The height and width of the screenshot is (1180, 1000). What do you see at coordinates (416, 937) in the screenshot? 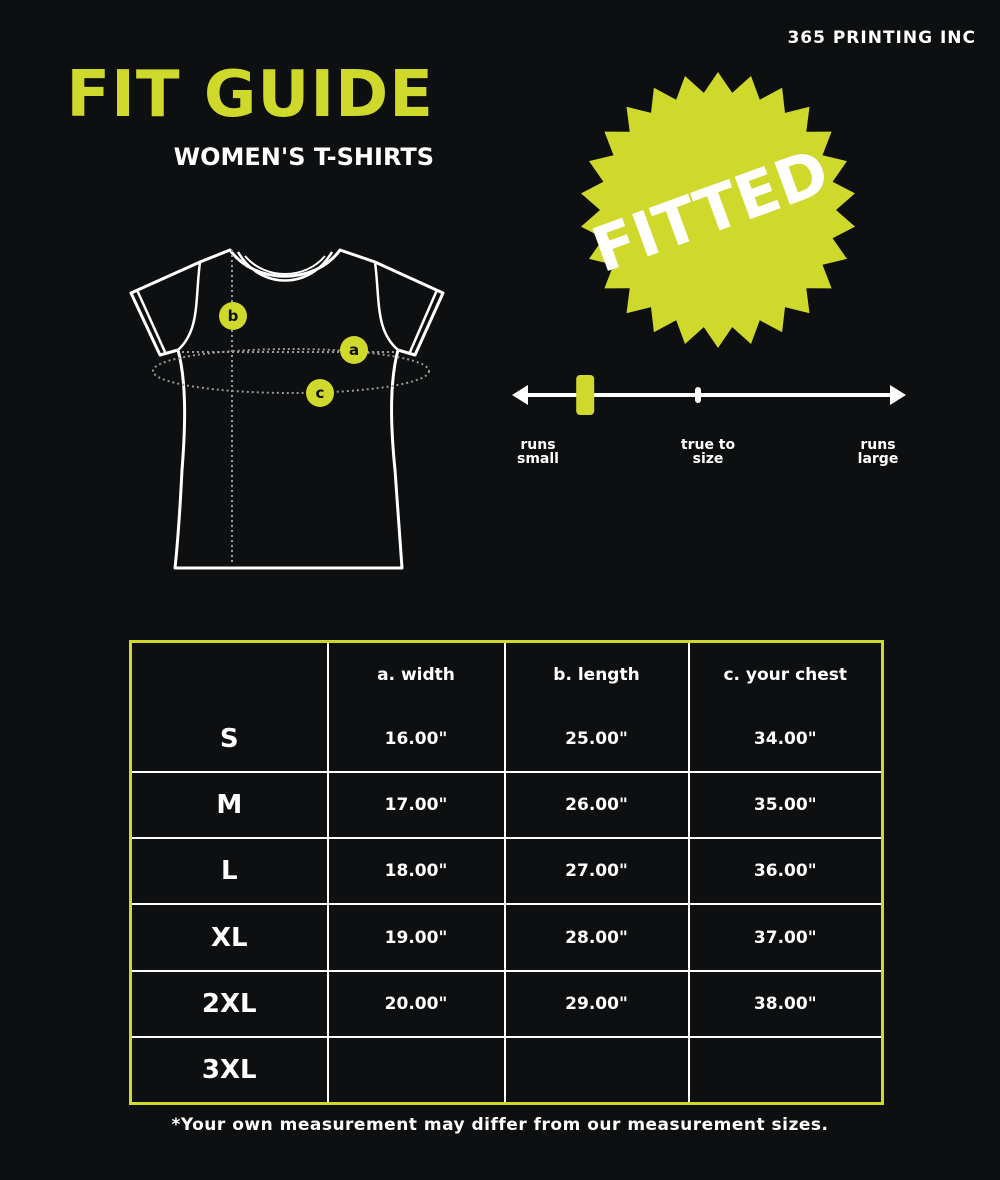
I see `measurement-cell: 19.00"` at bounding box center [416, 937].